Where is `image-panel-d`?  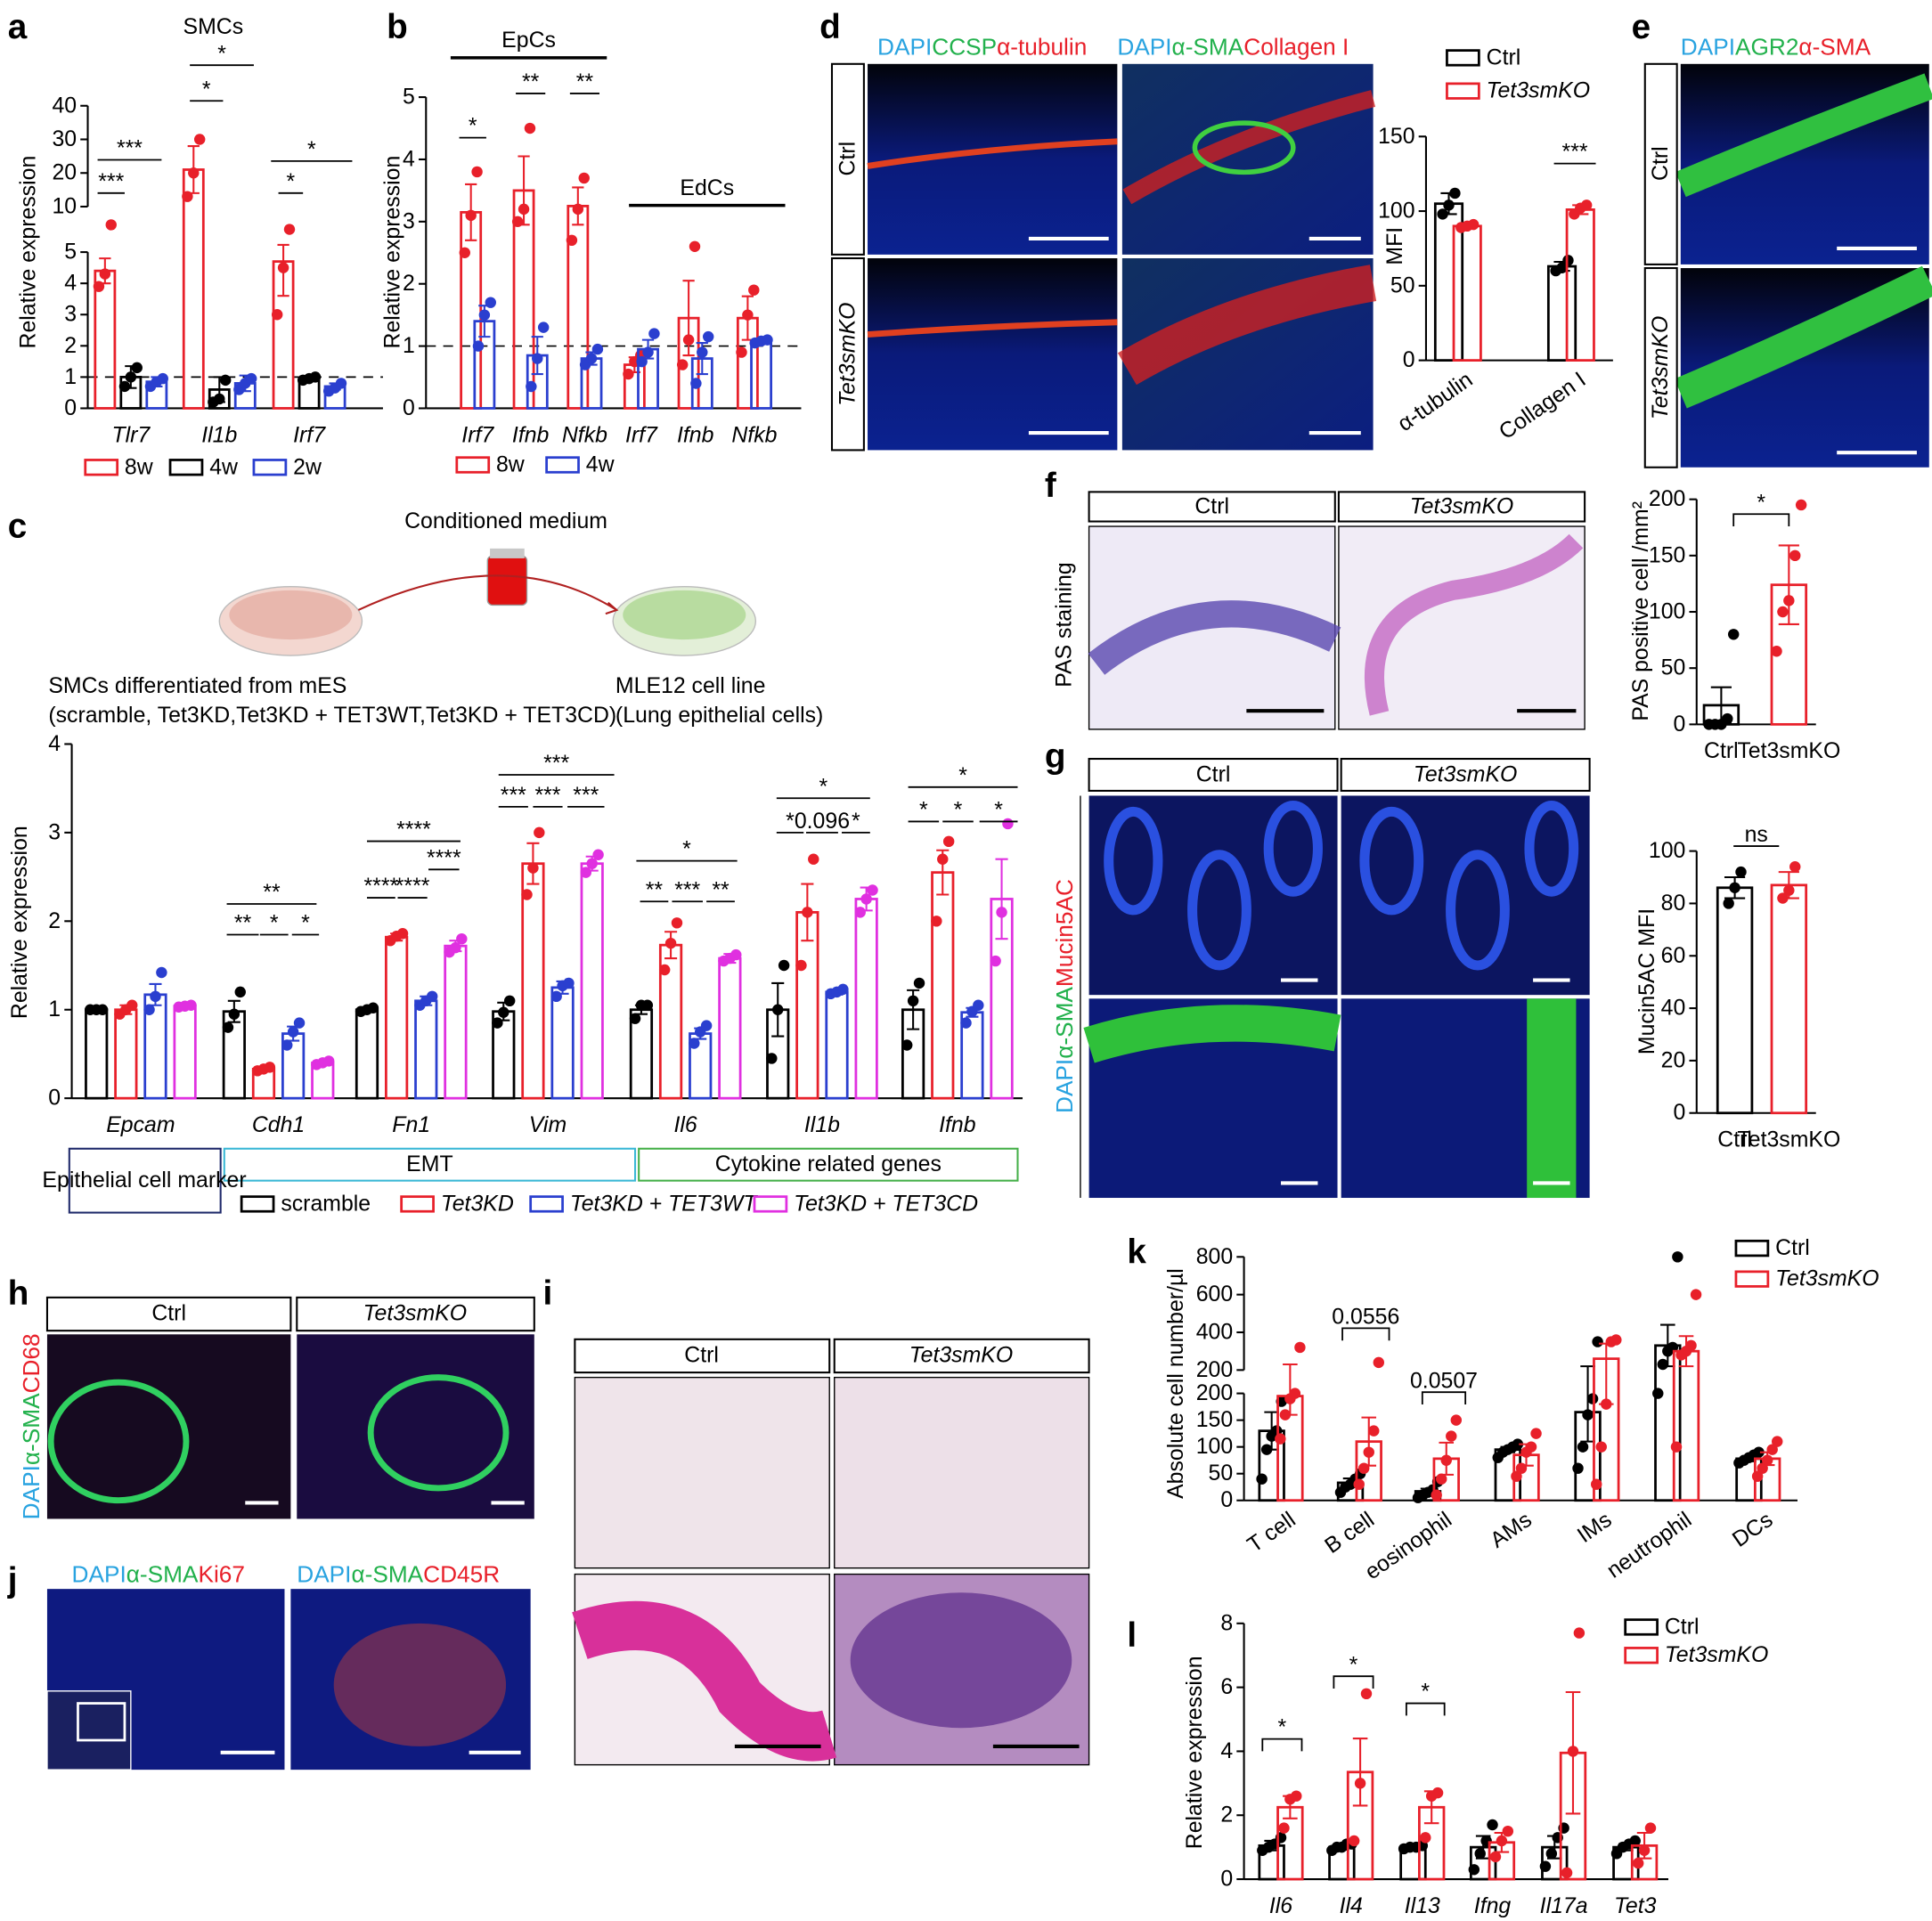
image-panel-d is located at coordinates (1103, 257).